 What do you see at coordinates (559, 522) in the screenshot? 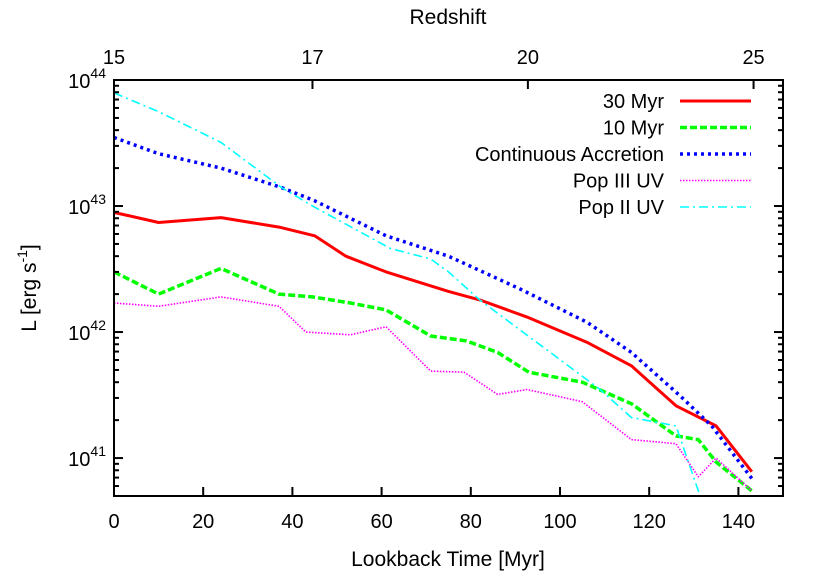
I see `x-tick-label: 100` at bounding box center [559, 522].